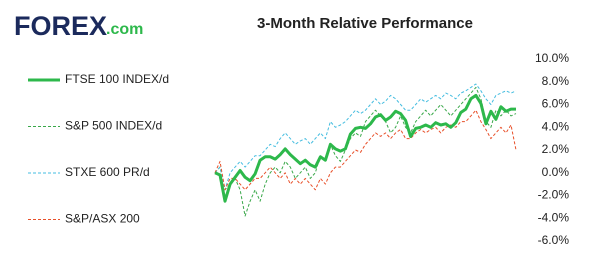  What do you see at coordinates (556, 126) in the screenshot?
I see `y-tick-label: 4.0%` at bounding box center [556, 126].